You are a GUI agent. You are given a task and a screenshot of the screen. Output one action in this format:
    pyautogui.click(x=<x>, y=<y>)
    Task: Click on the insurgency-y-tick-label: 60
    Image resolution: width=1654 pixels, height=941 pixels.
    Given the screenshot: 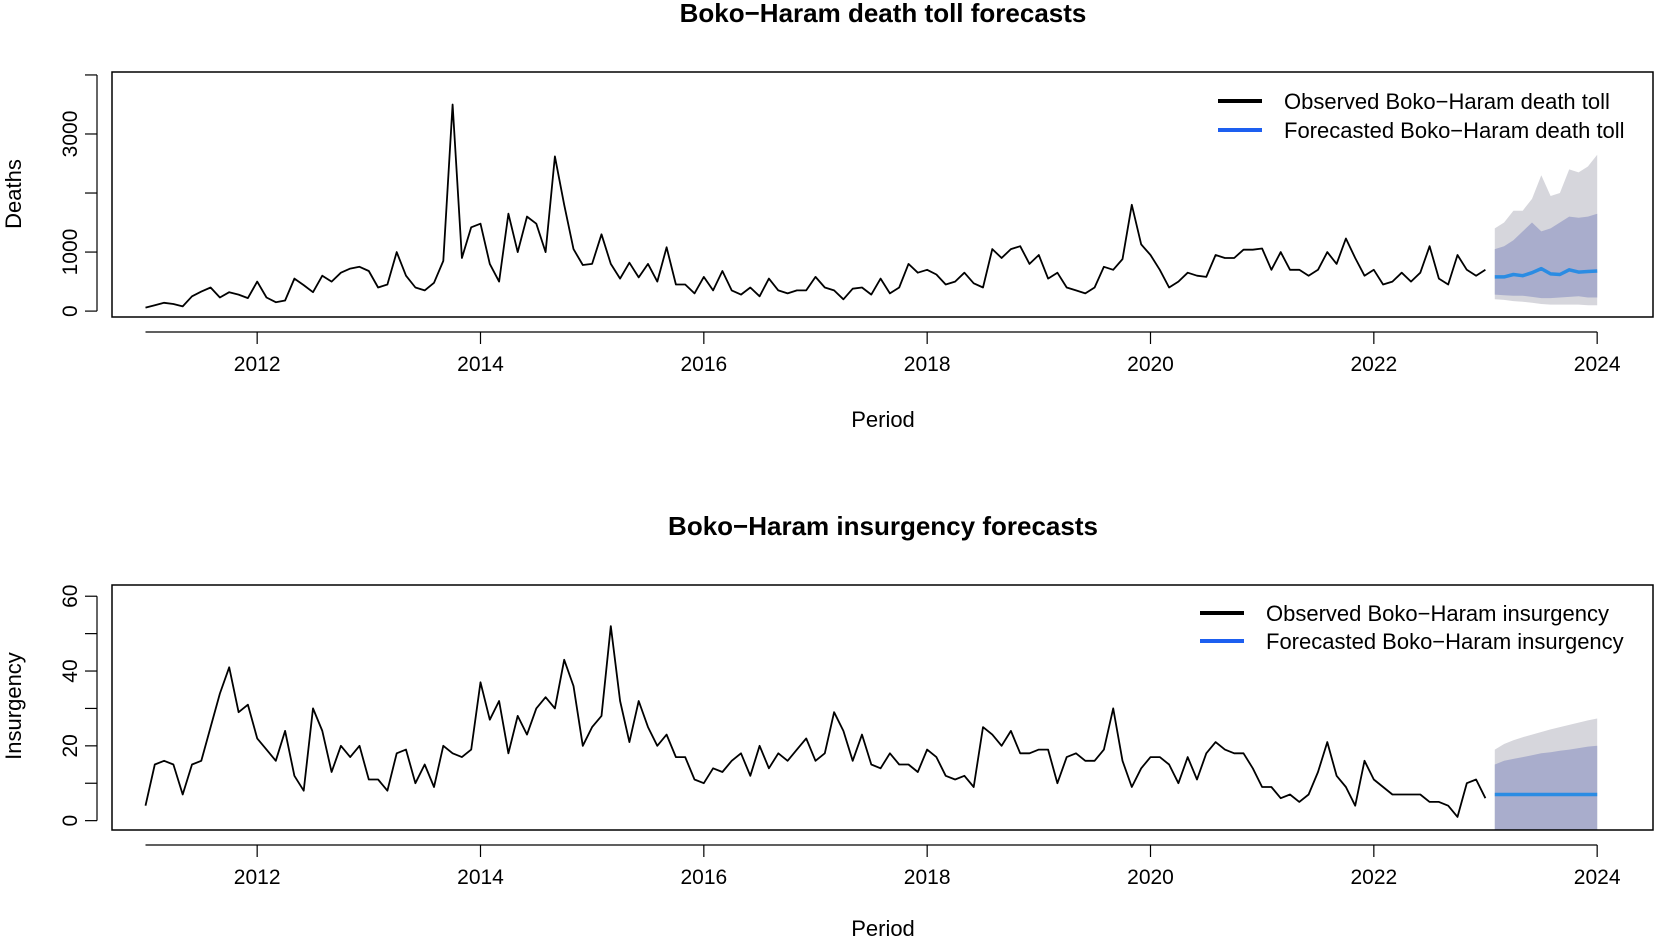 What is the action you would take?
    pyautogui.click(x=70, y=596)
    